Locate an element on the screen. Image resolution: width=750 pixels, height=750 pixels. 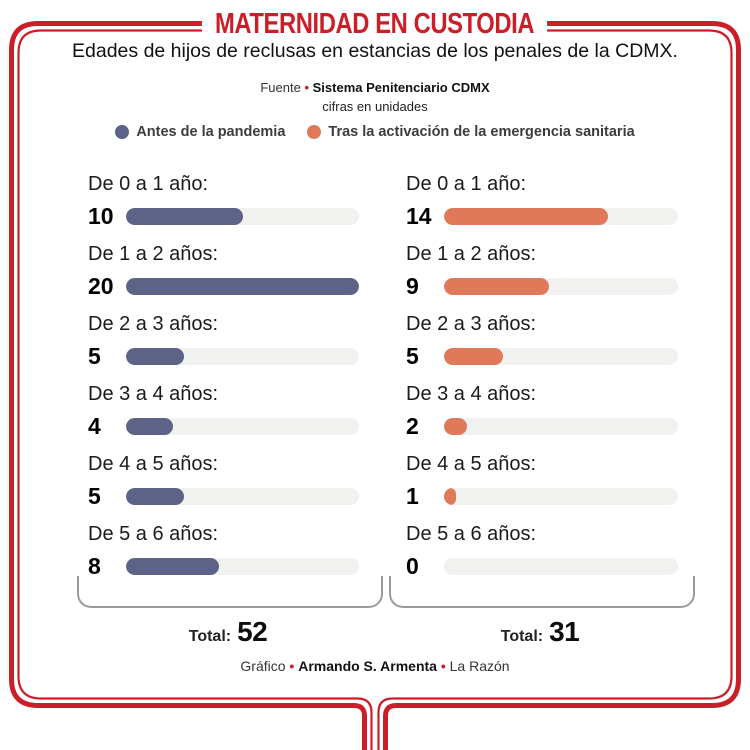
source-prefix: Fuente is located at coordinates (280, 87).